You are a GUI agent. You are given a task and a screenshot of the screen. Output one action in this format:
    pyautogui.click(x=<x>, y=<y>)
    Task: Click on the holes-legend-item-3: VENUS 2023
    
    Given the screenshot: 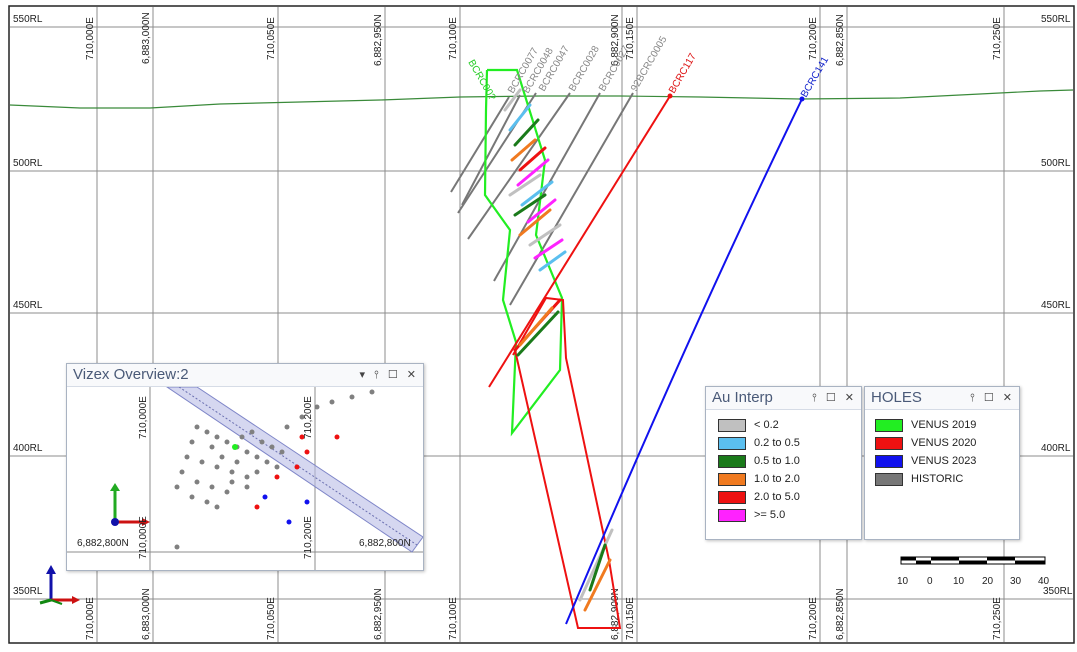 What is the action you would take?
    pyautogui.click(x=942, y=461)
    